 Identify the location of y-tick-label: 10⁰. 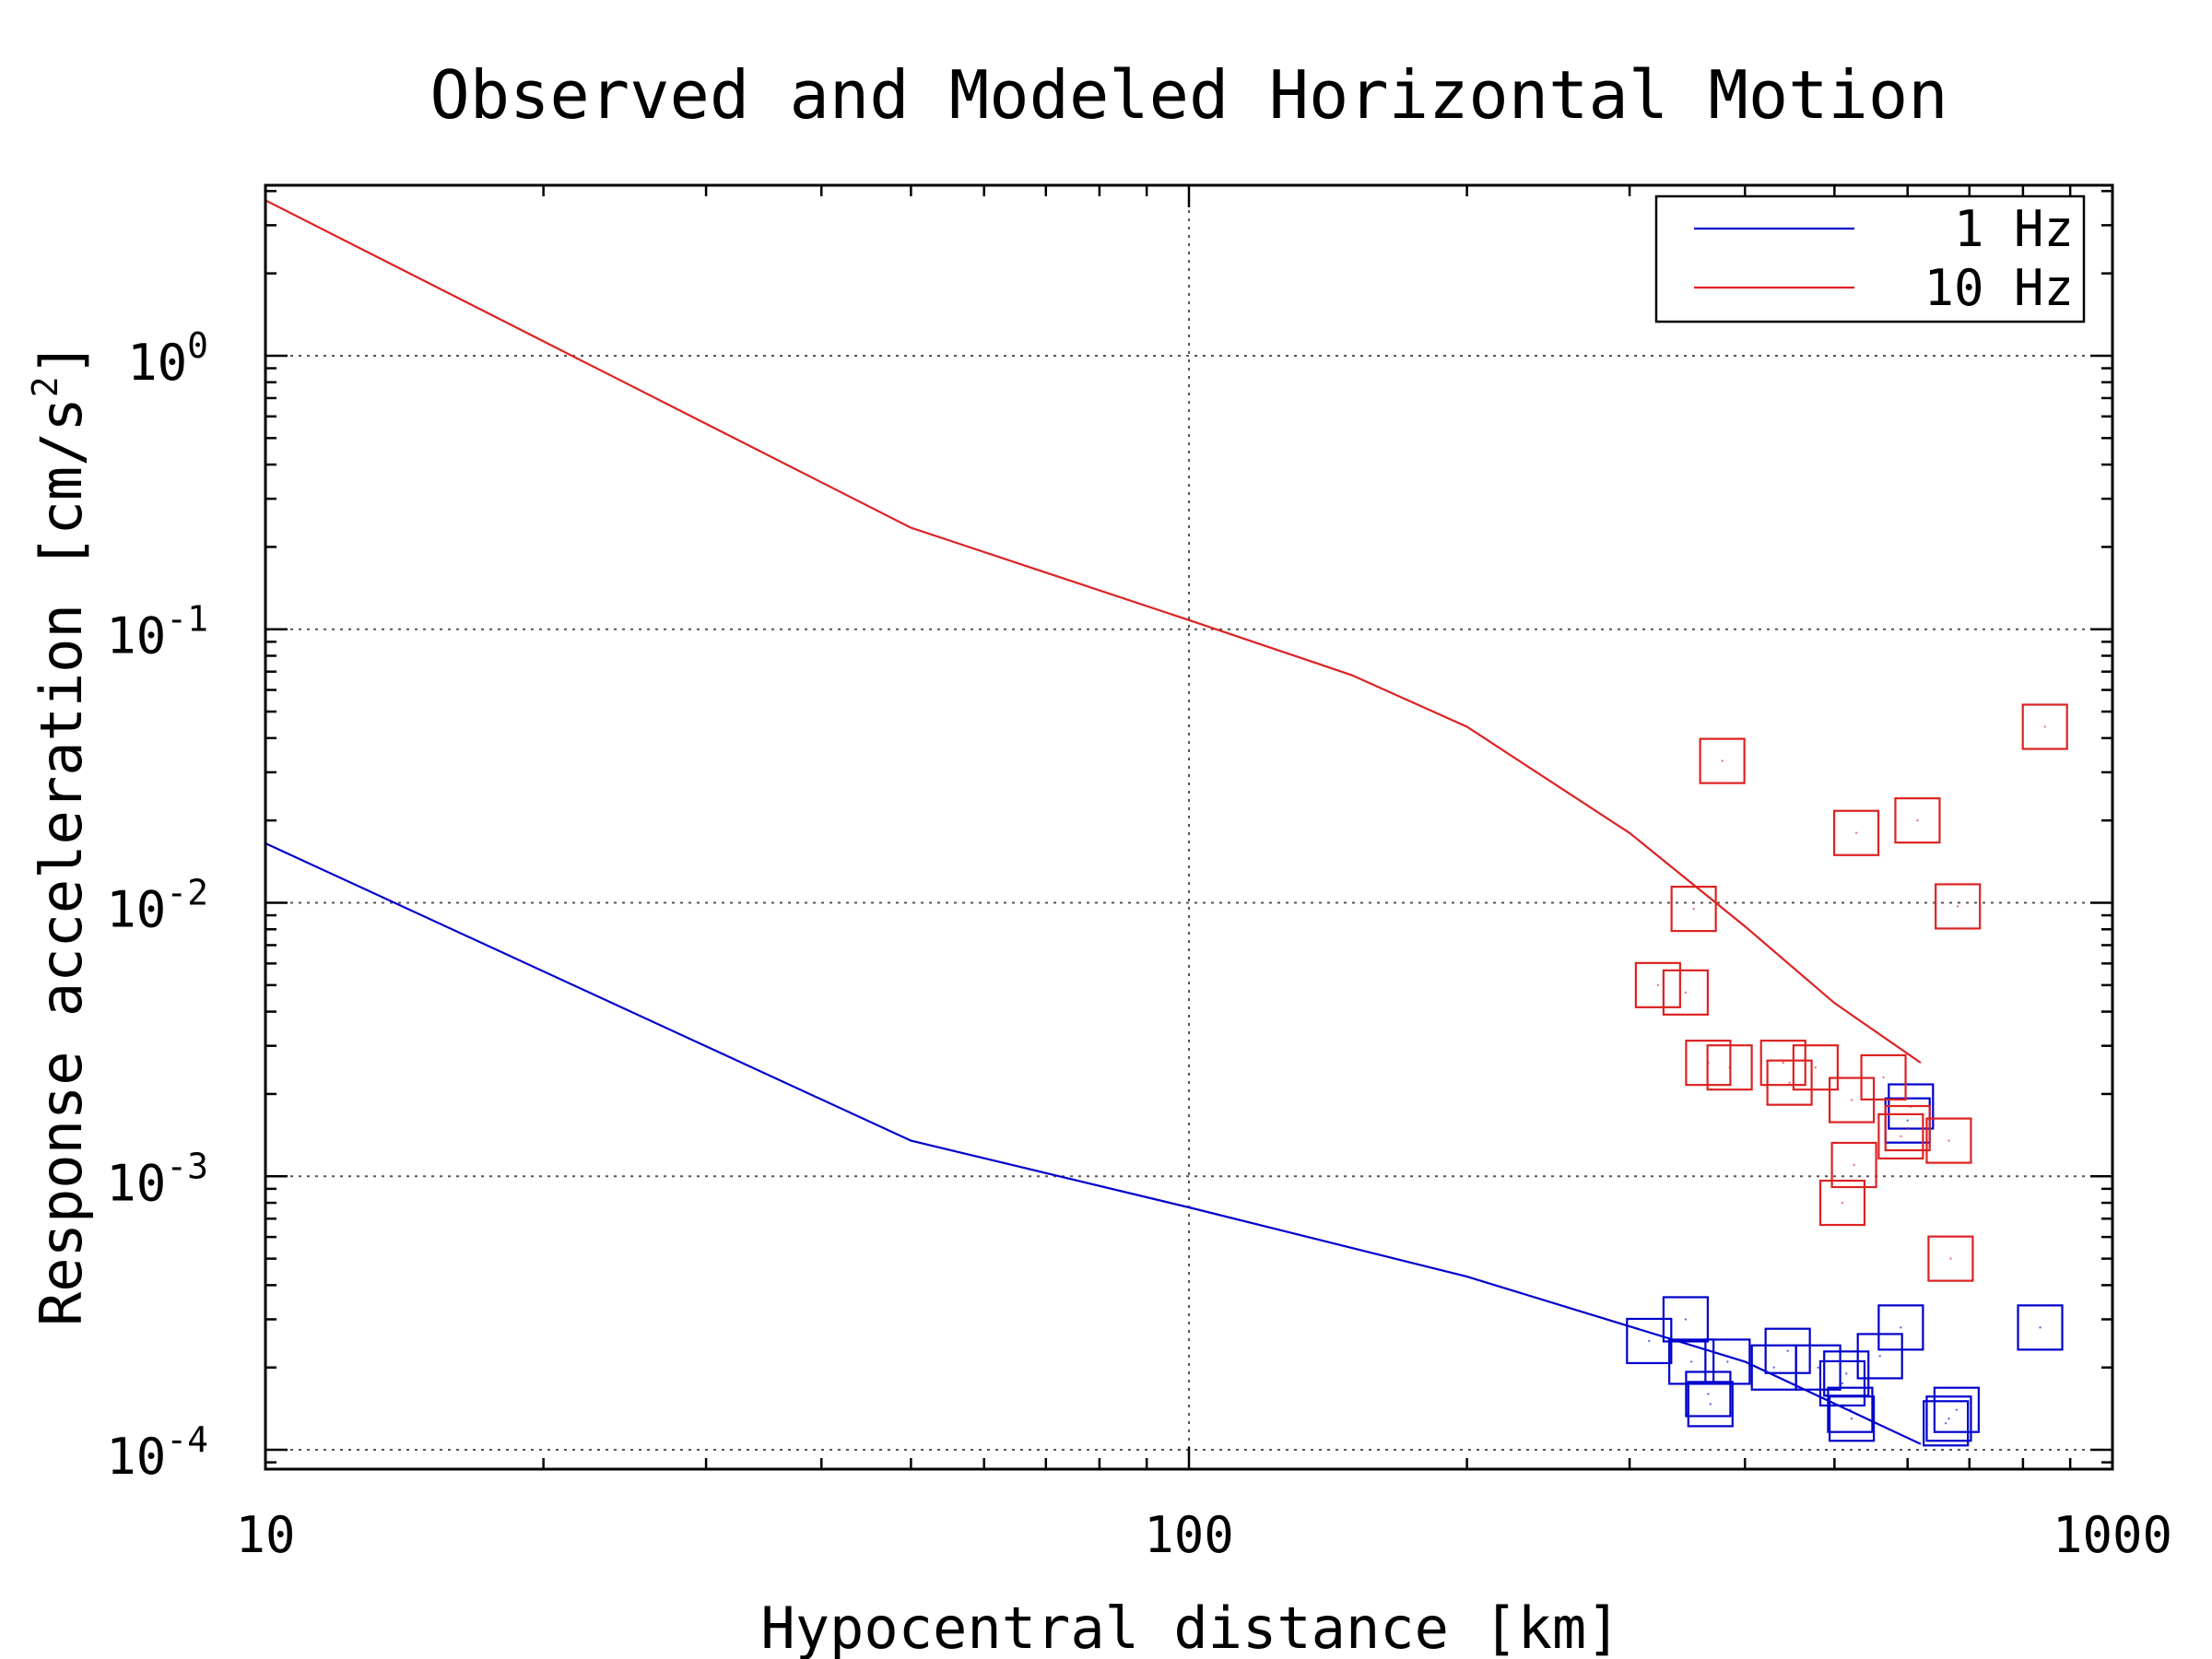
(167, 358).